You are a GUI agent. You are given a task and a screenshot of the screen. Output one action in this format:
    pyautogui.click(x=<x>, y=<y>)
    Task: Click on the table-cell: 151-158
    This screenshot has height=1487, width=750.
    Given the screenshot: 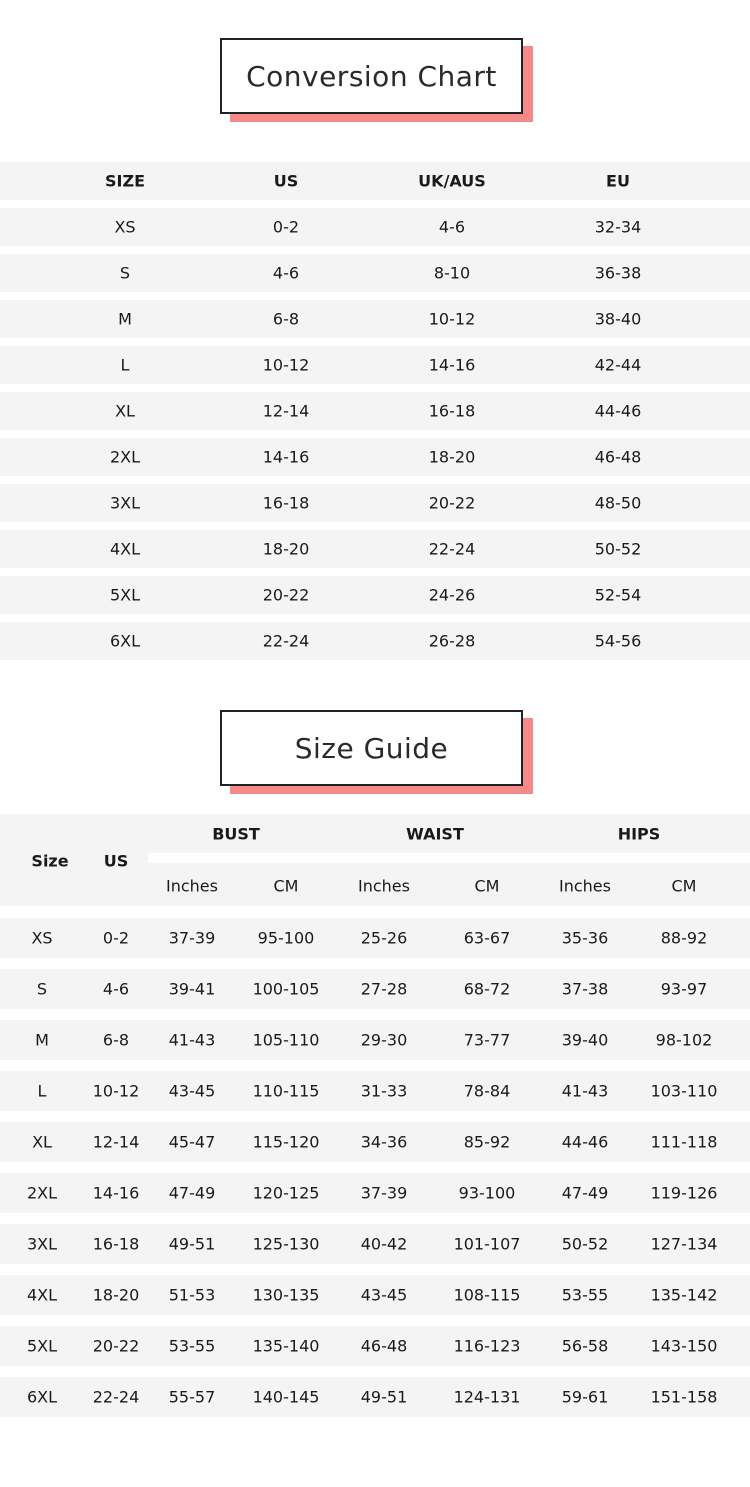 What is the action you would take?
    pyautogui.click(x=684, y=1397)
    